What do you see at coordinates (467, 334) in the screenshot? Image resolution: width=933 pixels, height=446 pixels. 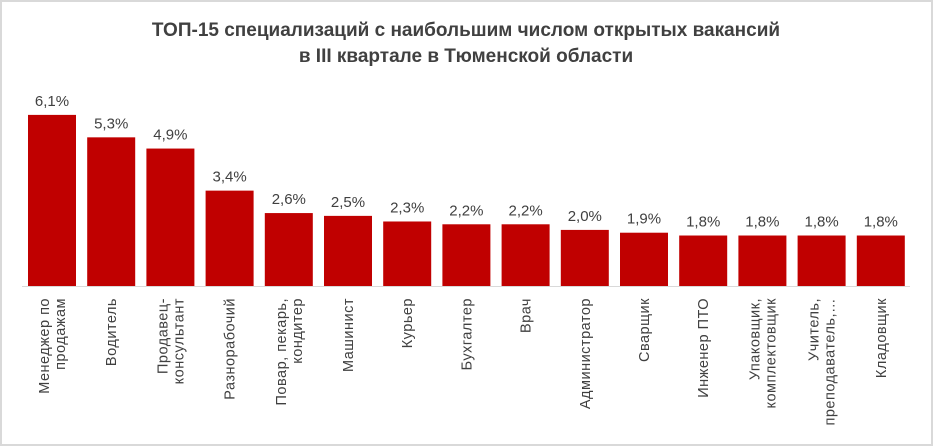 I see `category-label: Бухгалтер` at bounding box center [467, 334].